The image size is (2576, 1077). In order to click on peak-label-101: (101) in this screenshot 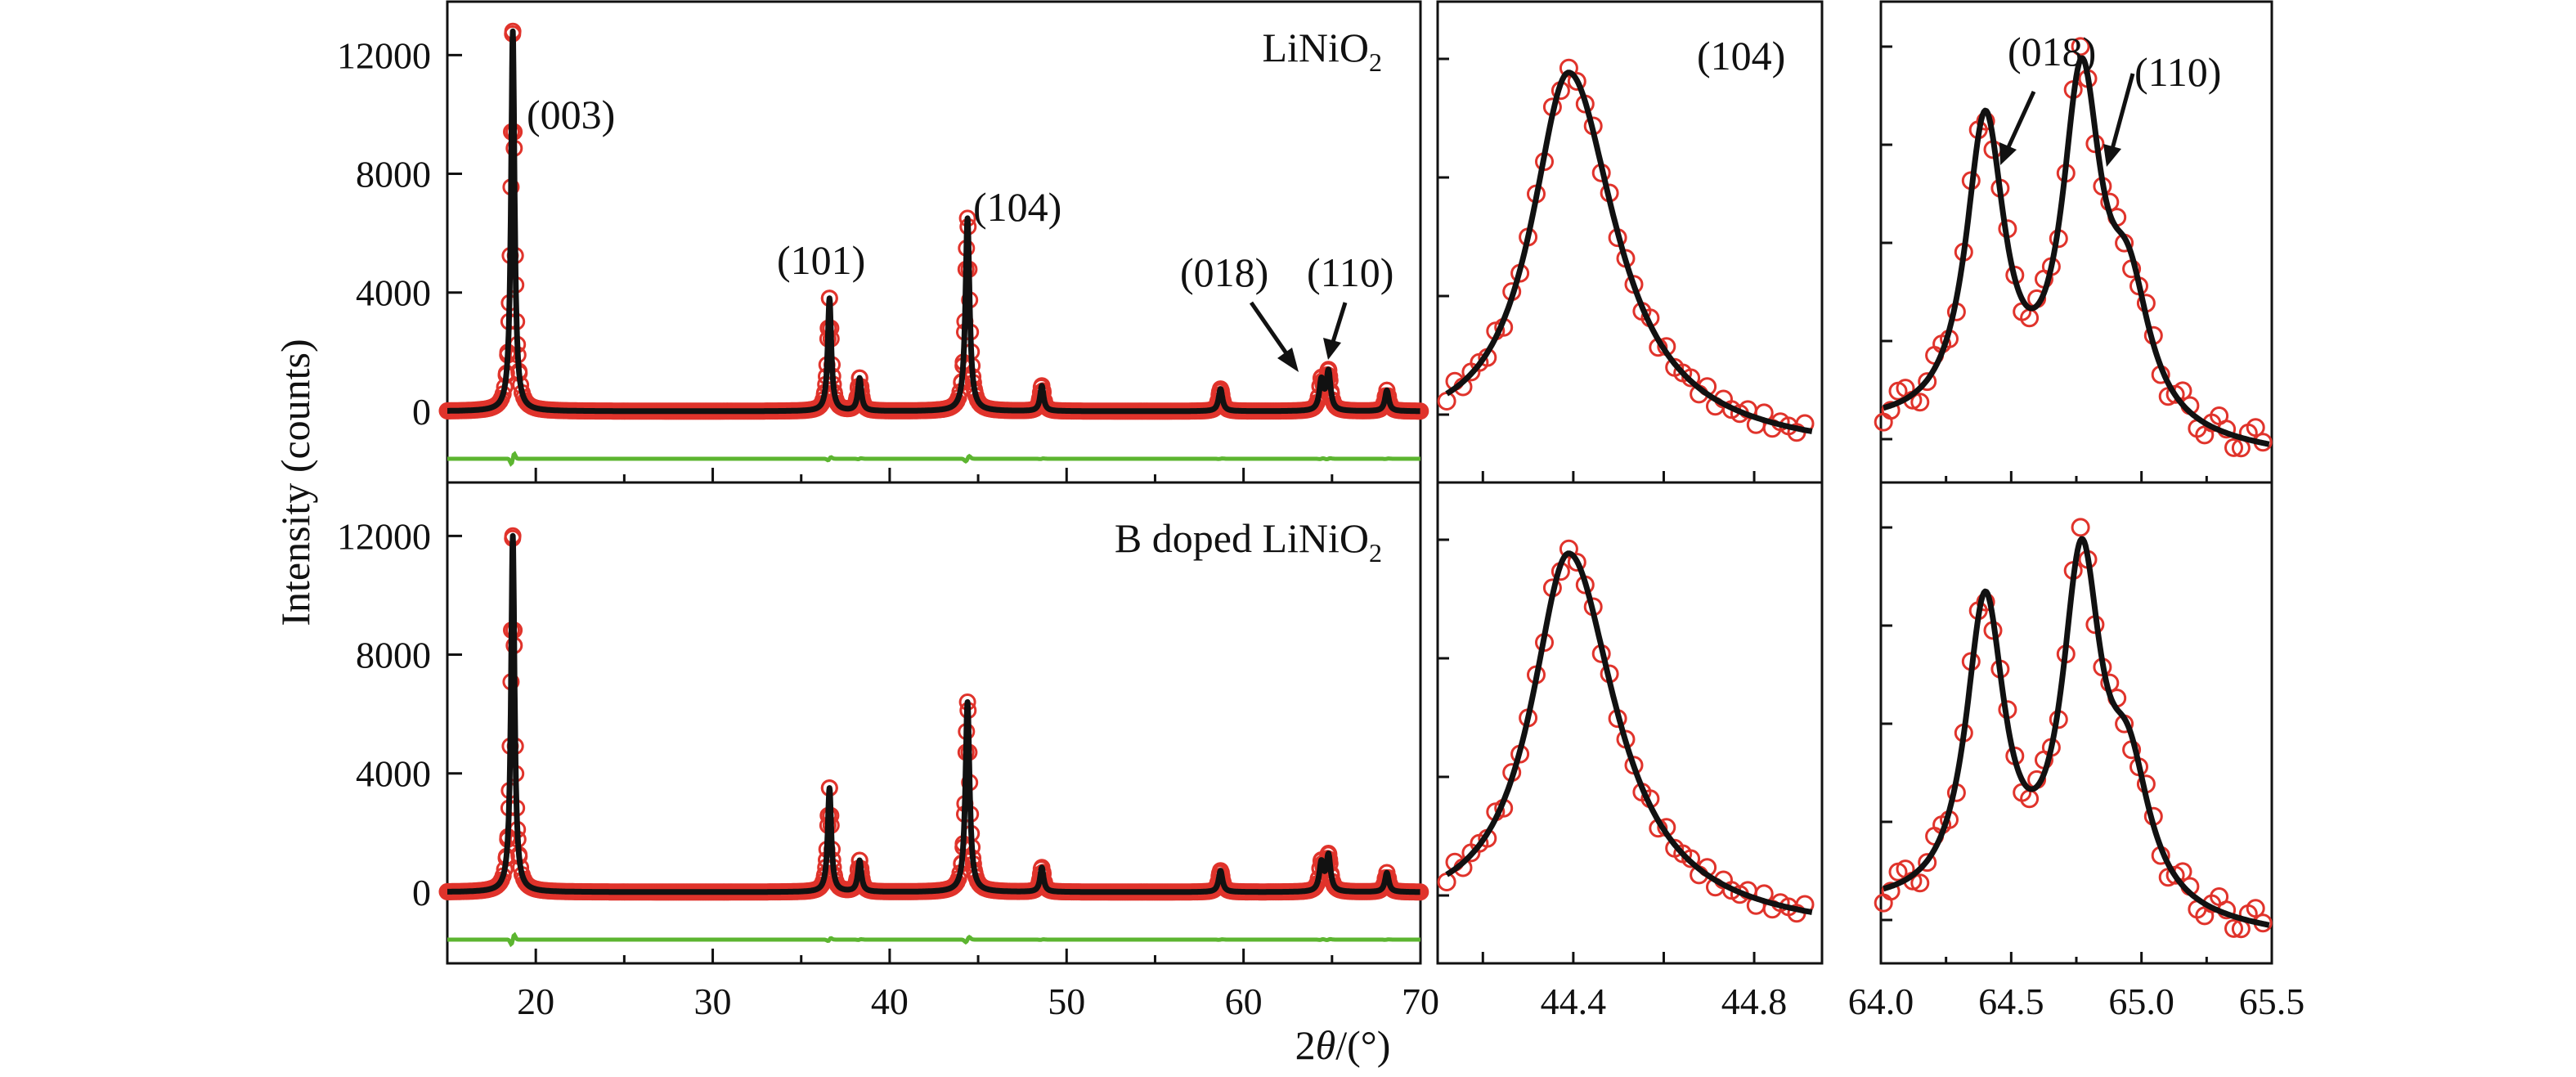, I will do `click(821, 260)`.